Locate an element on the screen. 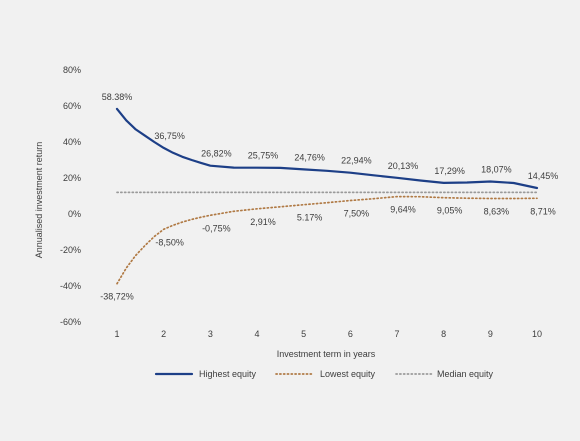 Image resolution: width=580 pixels, height=441 pixels. data-label-lowest-equity: -38,72% is located at coordinates (117, 297).